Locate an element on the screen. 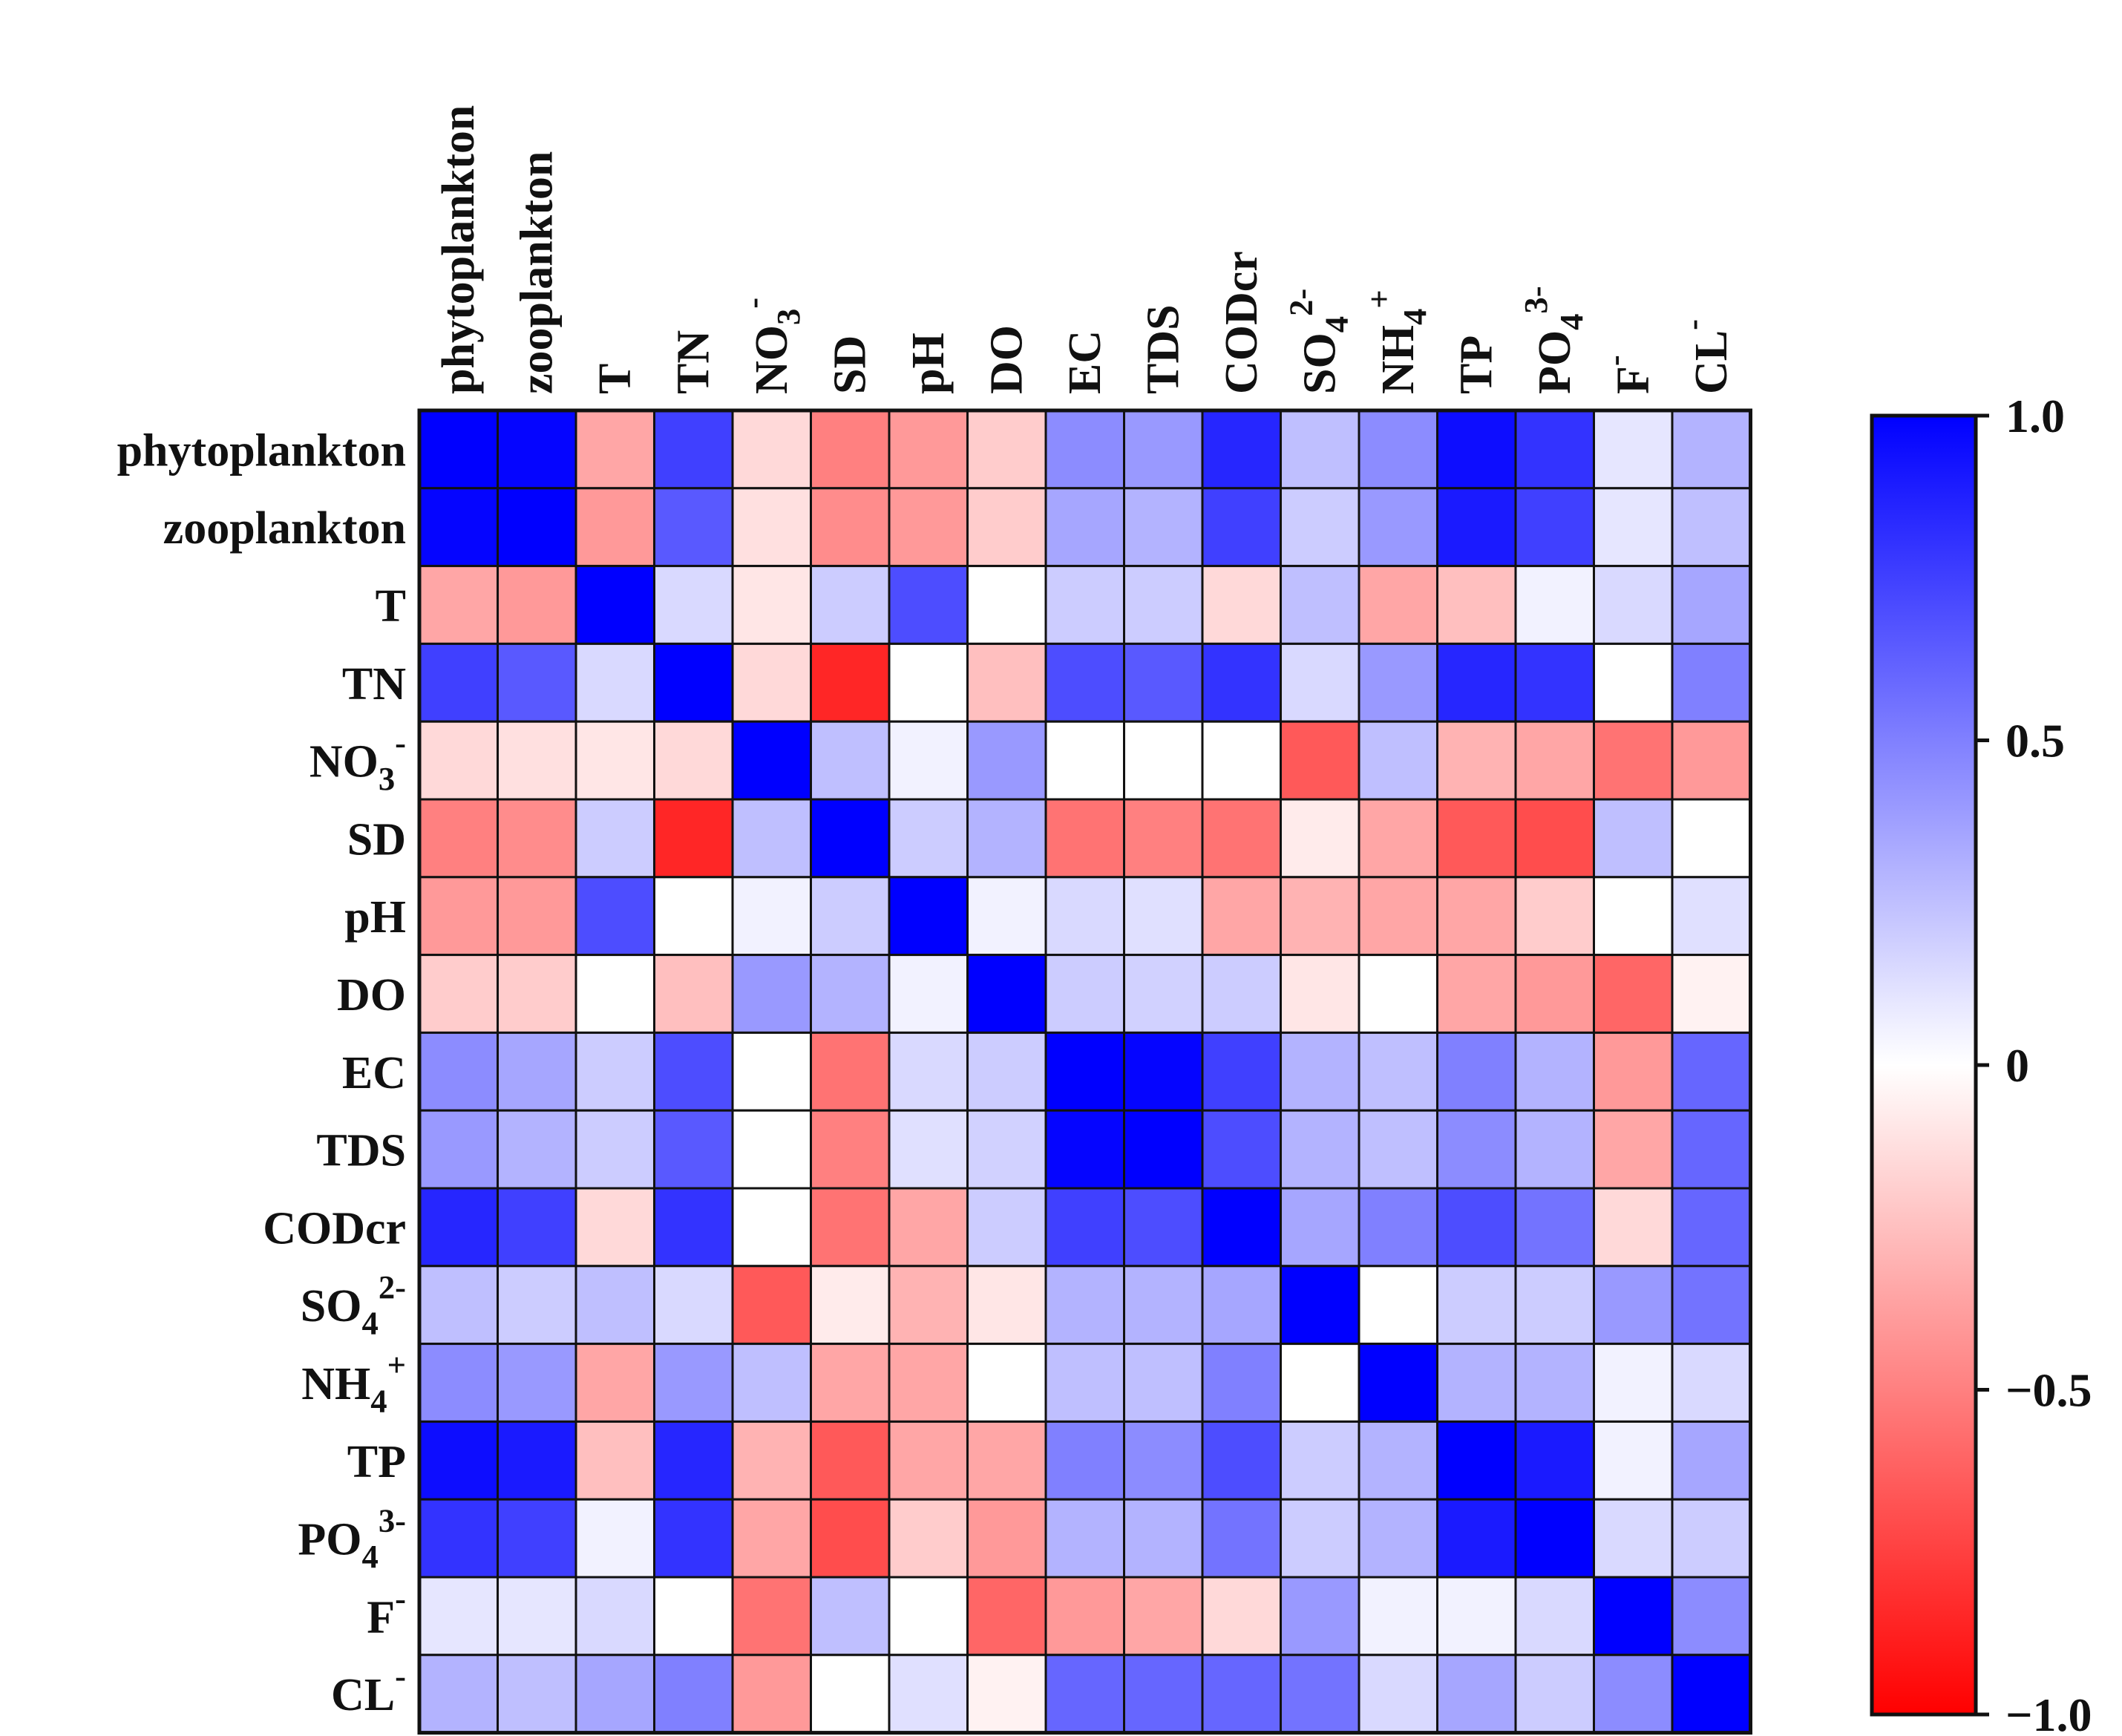 This screenshot has width=2122, height=1736. row-label: SD is located at coordinates (376, 839).